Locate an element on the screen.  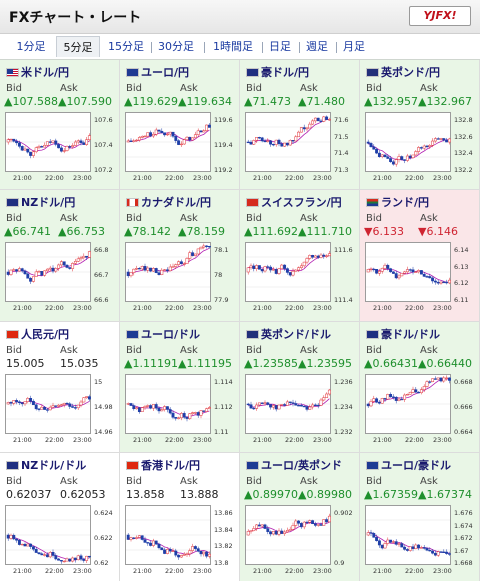
tab-weekly: 週足 is located at coordinates (317, 46).